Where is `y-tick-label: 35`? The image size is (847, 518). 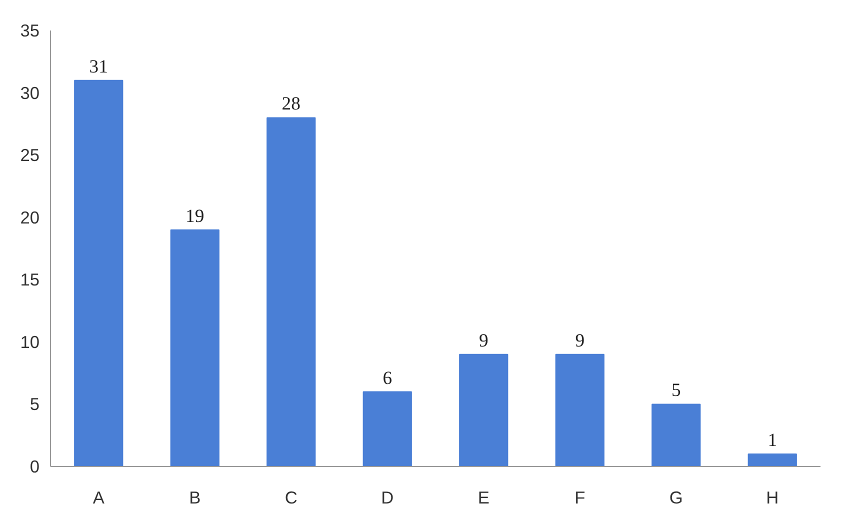 y-tick-label: 35 is located at coordinates (30, 30).